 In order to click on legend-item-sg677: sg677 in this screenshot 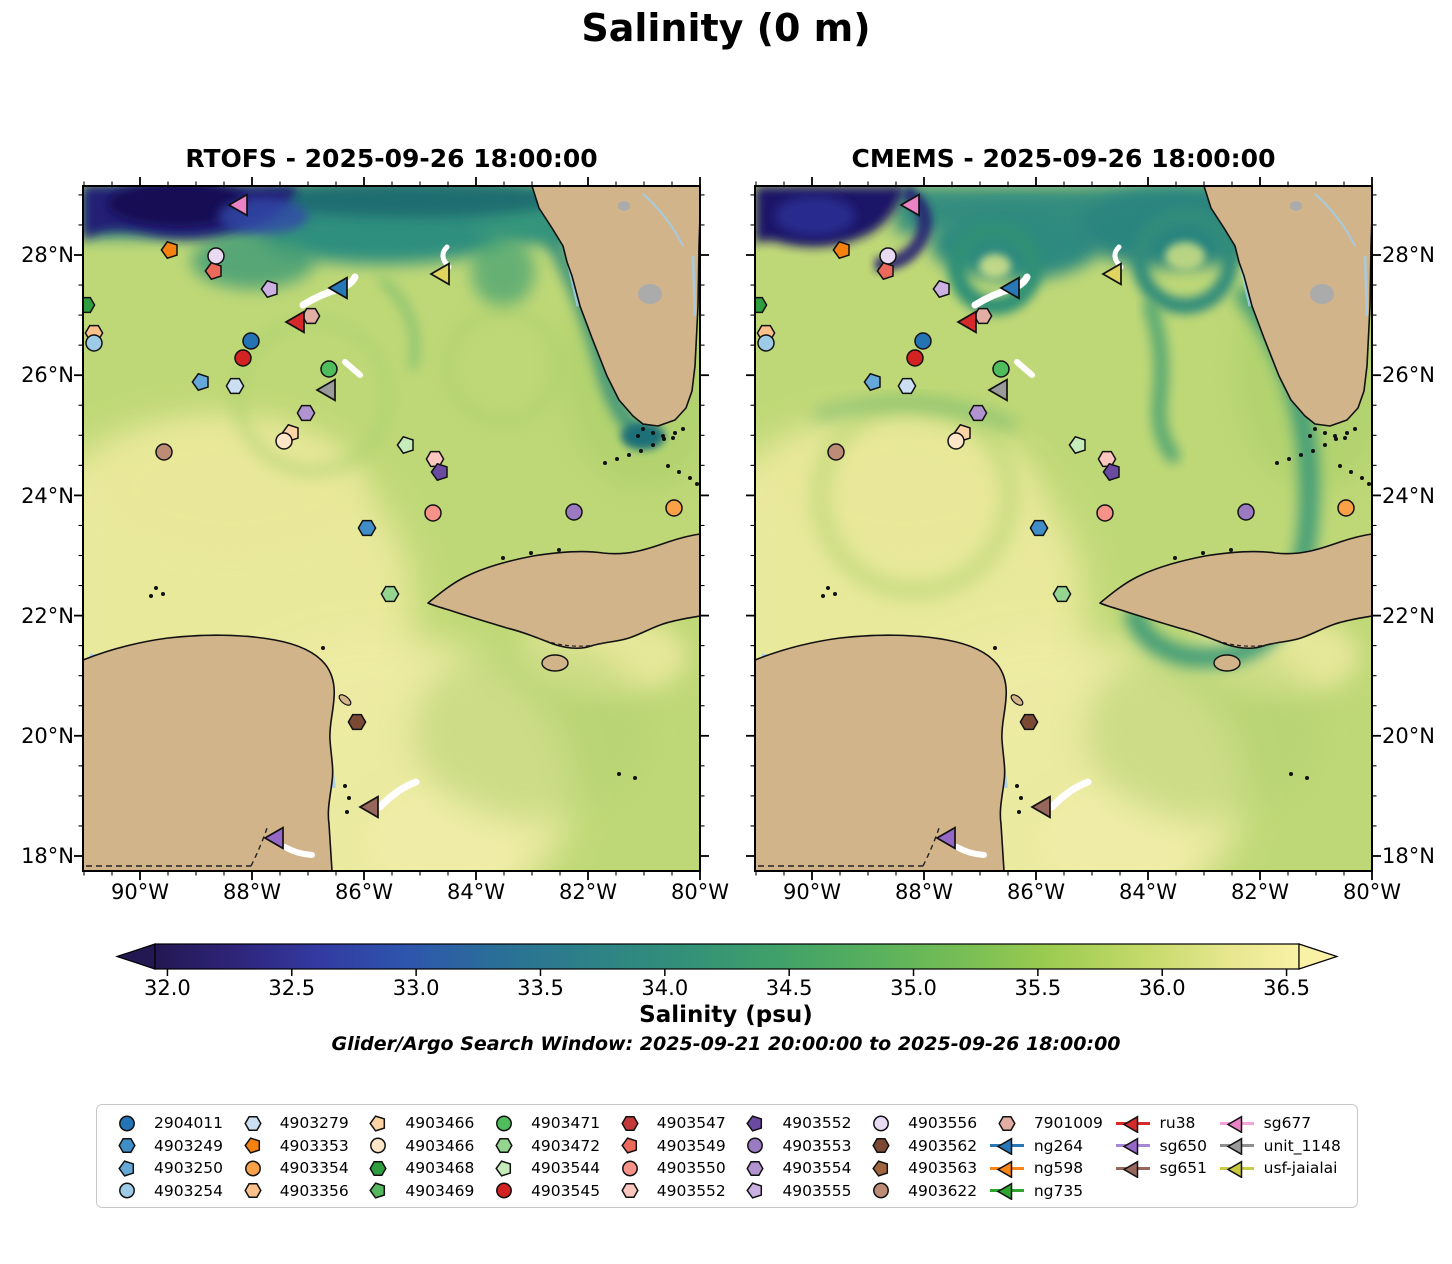, I will do `click(1280, 1123)`.